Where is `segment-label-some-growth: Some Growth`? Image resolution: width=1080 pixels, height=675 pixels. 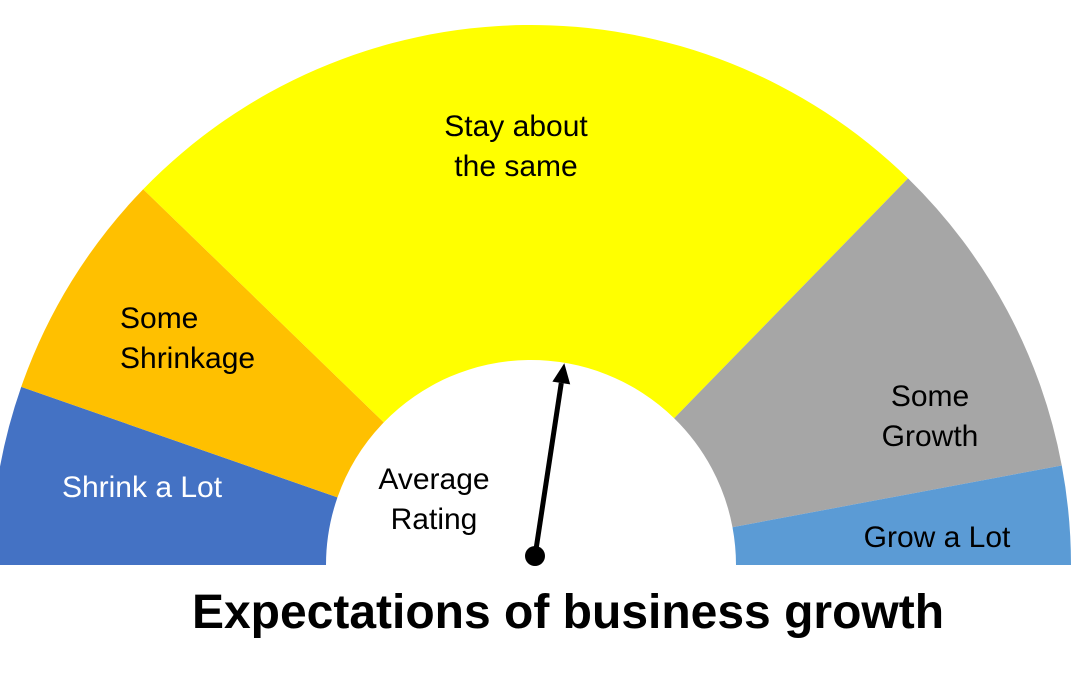 segment-label-some-growth: Some Growth is located at coordinates (930, 416).